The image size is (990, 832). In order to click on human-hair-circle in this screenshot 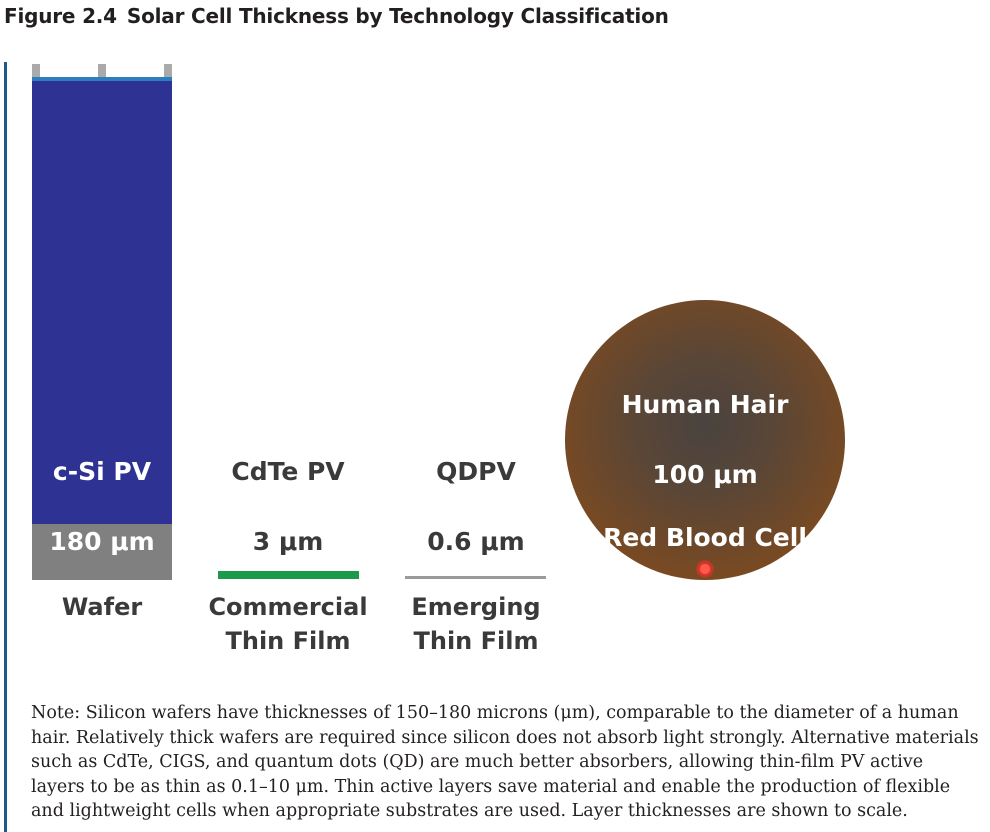, I will do `click(705, 440)`.